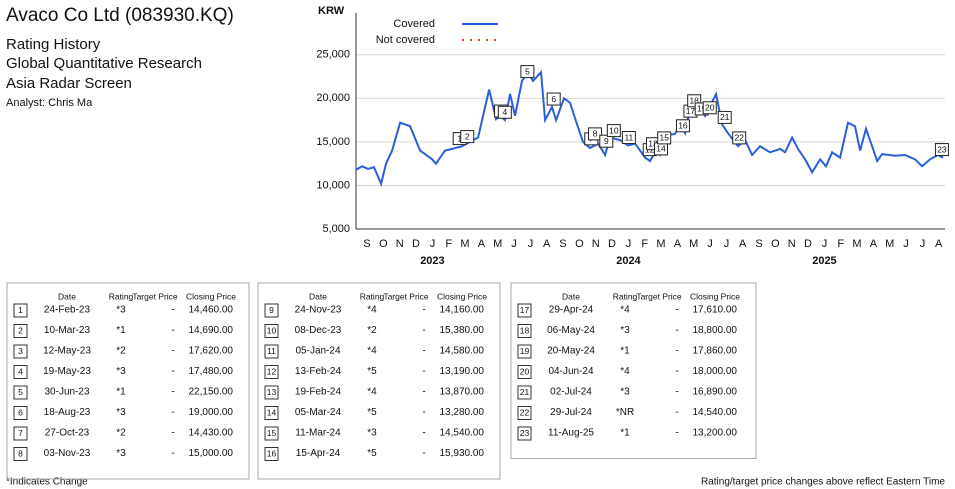  What do you see at coordinates (527, 71) in the screenshot?
I see `rating-marker-label: 5` at bounding box center [527, 71].